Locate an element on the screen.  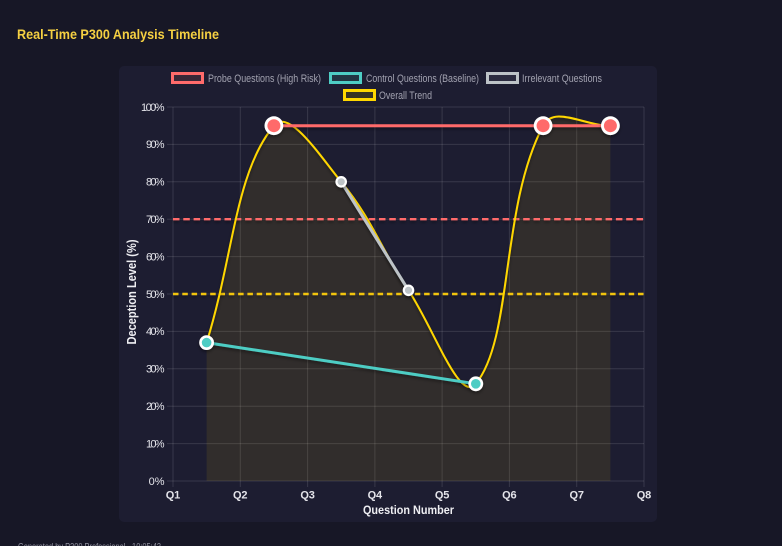
svg-text: 70% is located at coordinates (155, 220).